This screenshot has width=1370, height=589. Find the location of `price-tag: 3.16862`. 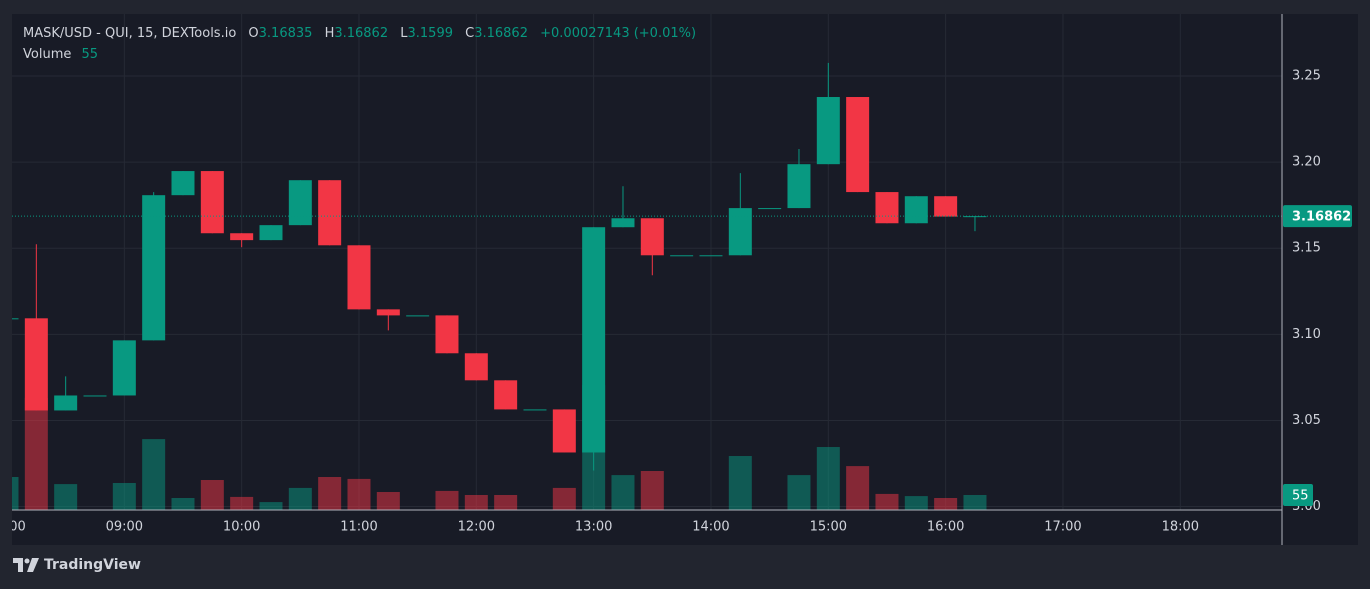

price-tag: 3.16862 is located at coordinates (1321, 217).